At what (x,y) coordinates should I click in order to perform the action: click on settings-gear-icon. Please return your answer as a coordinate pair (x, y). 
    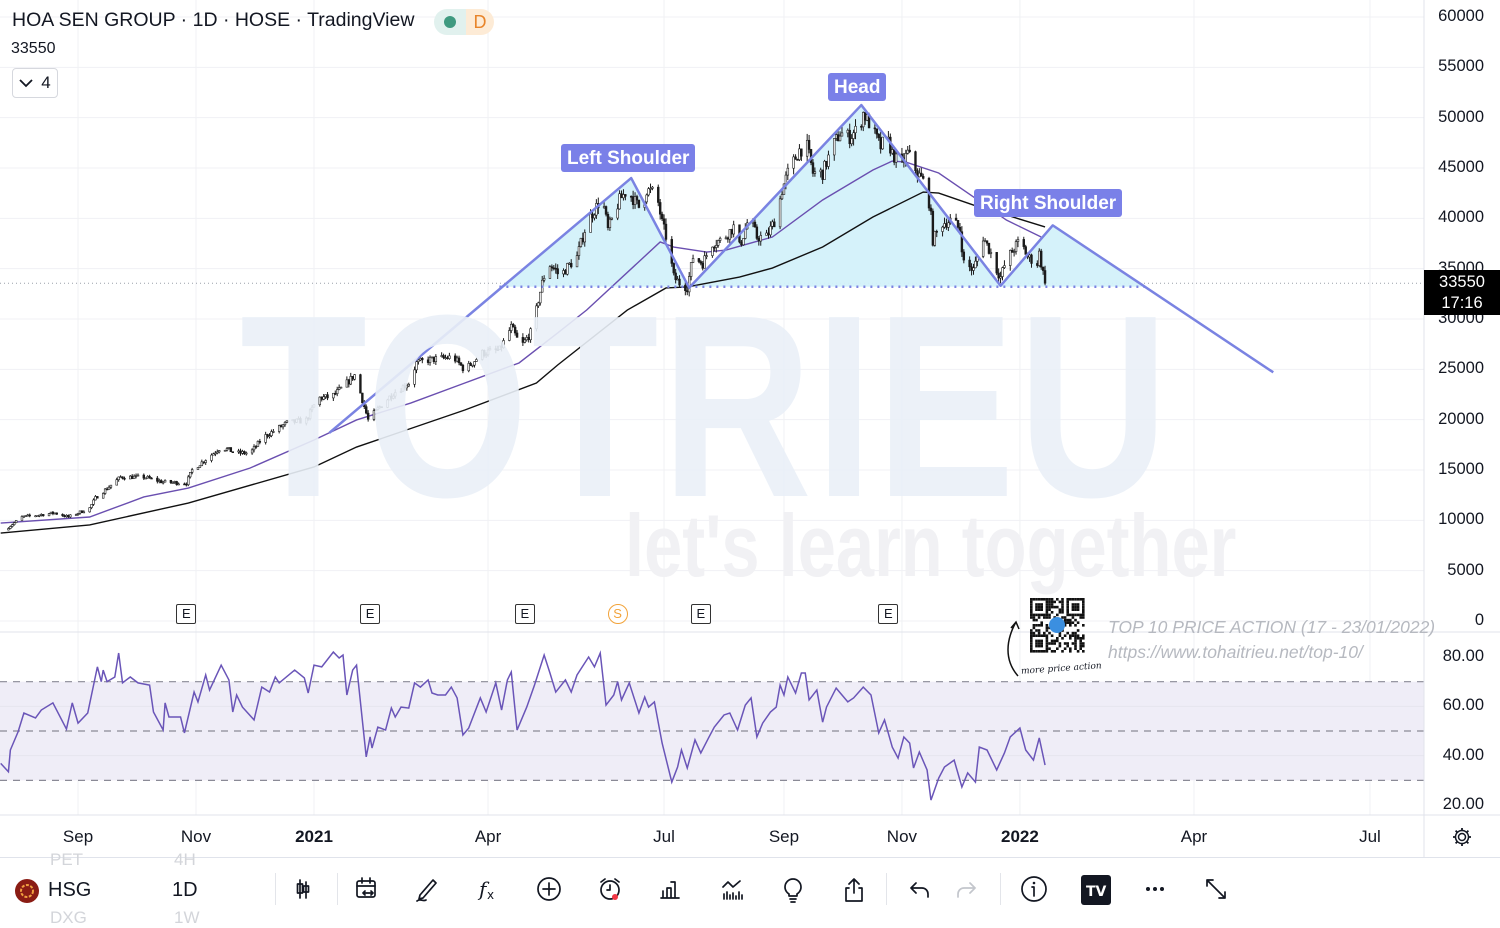
    Looking at the image, I should click on (1462, 839).